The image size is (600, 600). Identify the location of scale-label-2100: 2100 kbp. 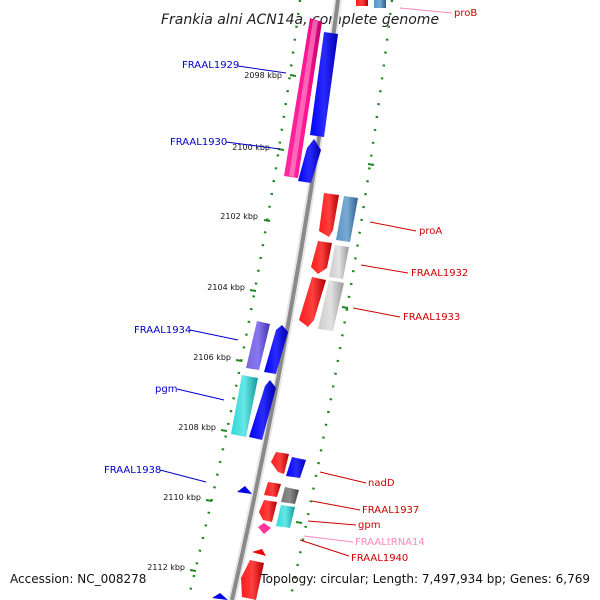
(251, 147).